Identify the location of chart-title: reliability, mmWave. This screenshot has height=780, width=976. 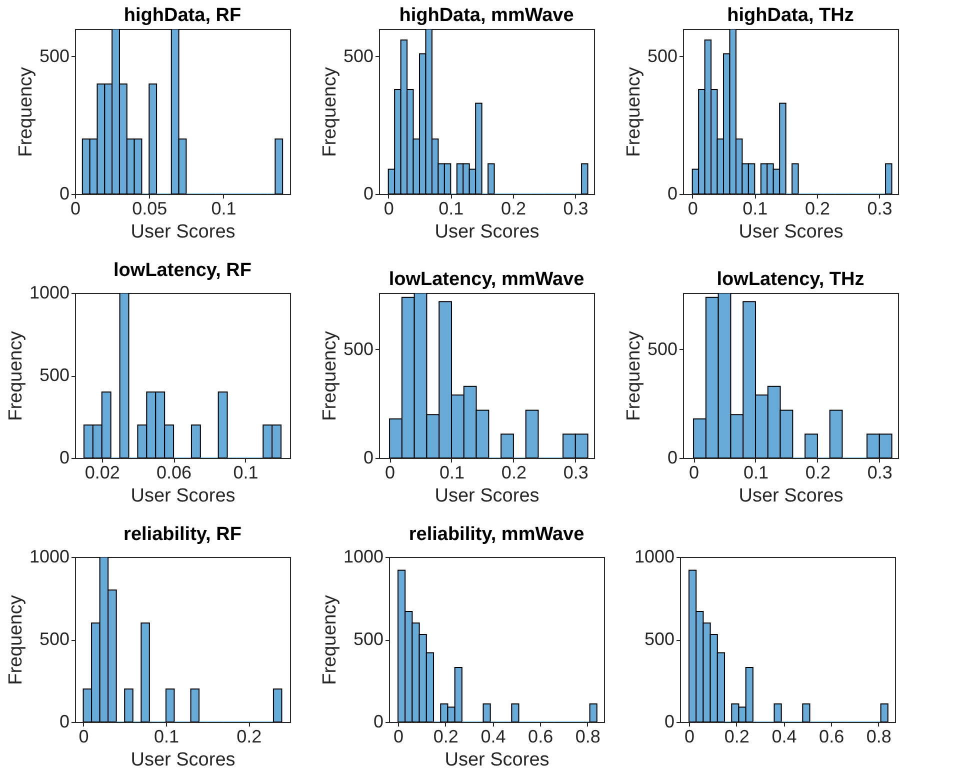
(496, 534).